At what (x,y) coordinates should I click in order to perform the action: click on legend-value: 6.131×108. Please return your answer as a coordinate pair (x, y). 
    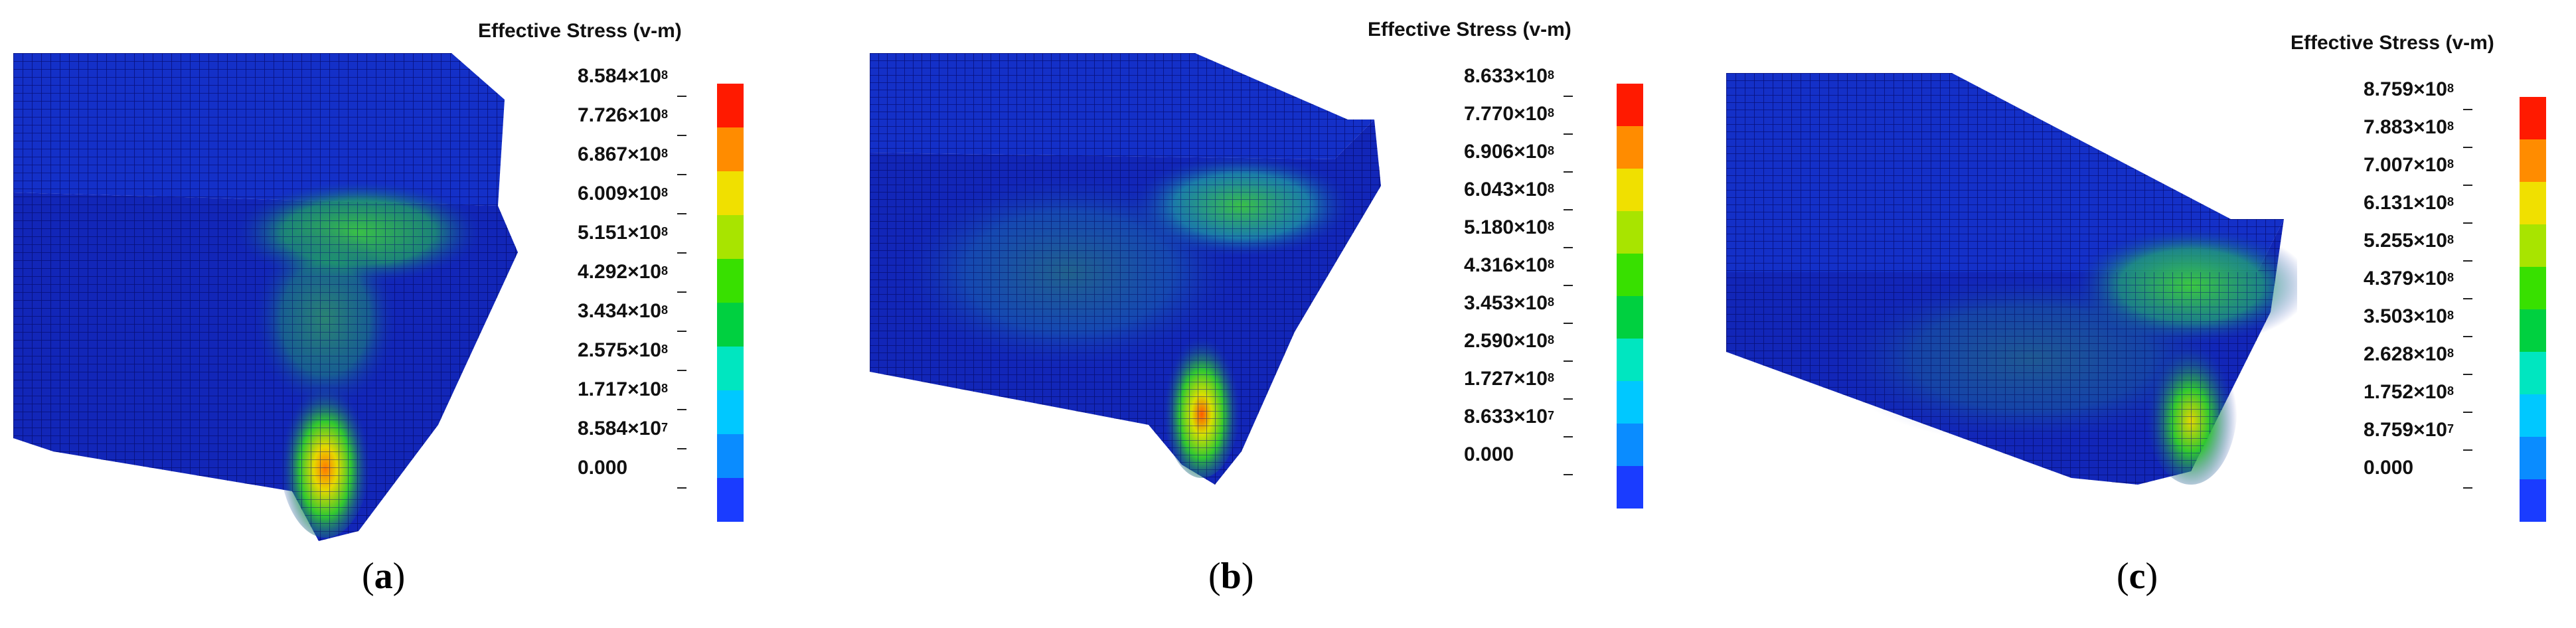
    Looking at the image, I should click on (2409, 203).